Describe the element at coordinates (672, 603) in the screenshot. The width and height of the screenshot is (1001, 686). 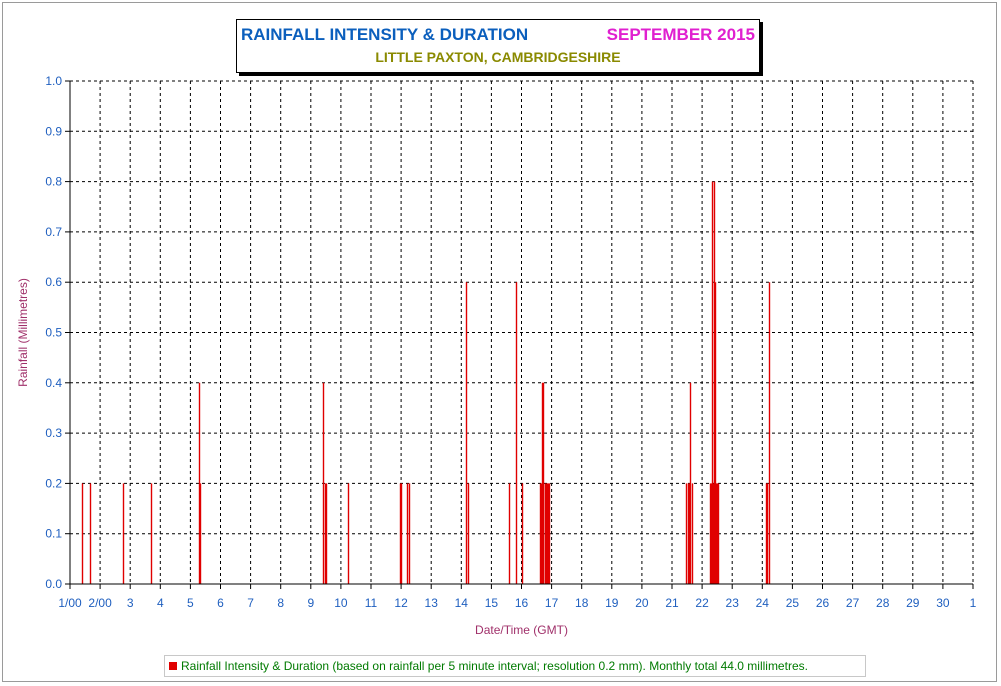
I see `x-tick-label: 21` at that location.